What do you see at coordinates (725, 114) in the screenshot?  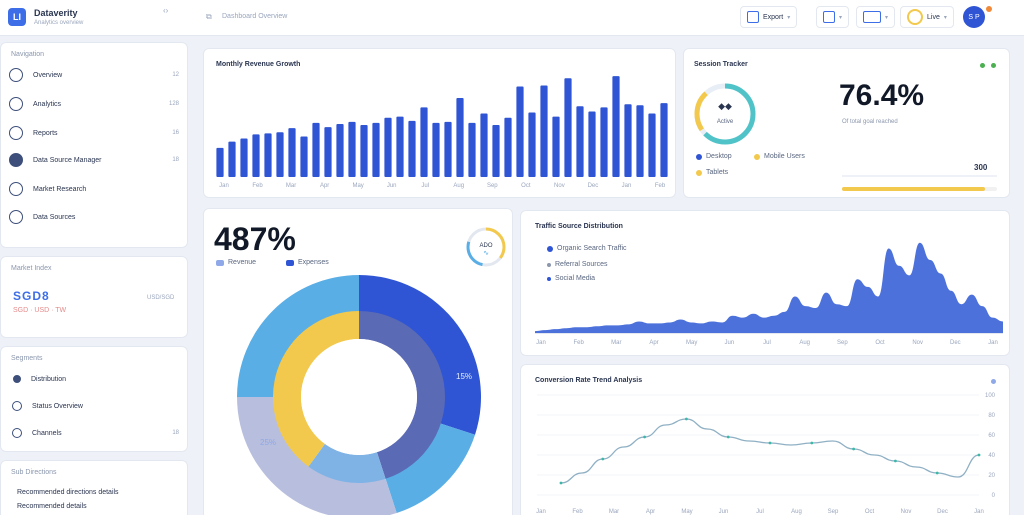 I see `session-ring-chart: ◆◆ Active` at bounding box center [725, 114].